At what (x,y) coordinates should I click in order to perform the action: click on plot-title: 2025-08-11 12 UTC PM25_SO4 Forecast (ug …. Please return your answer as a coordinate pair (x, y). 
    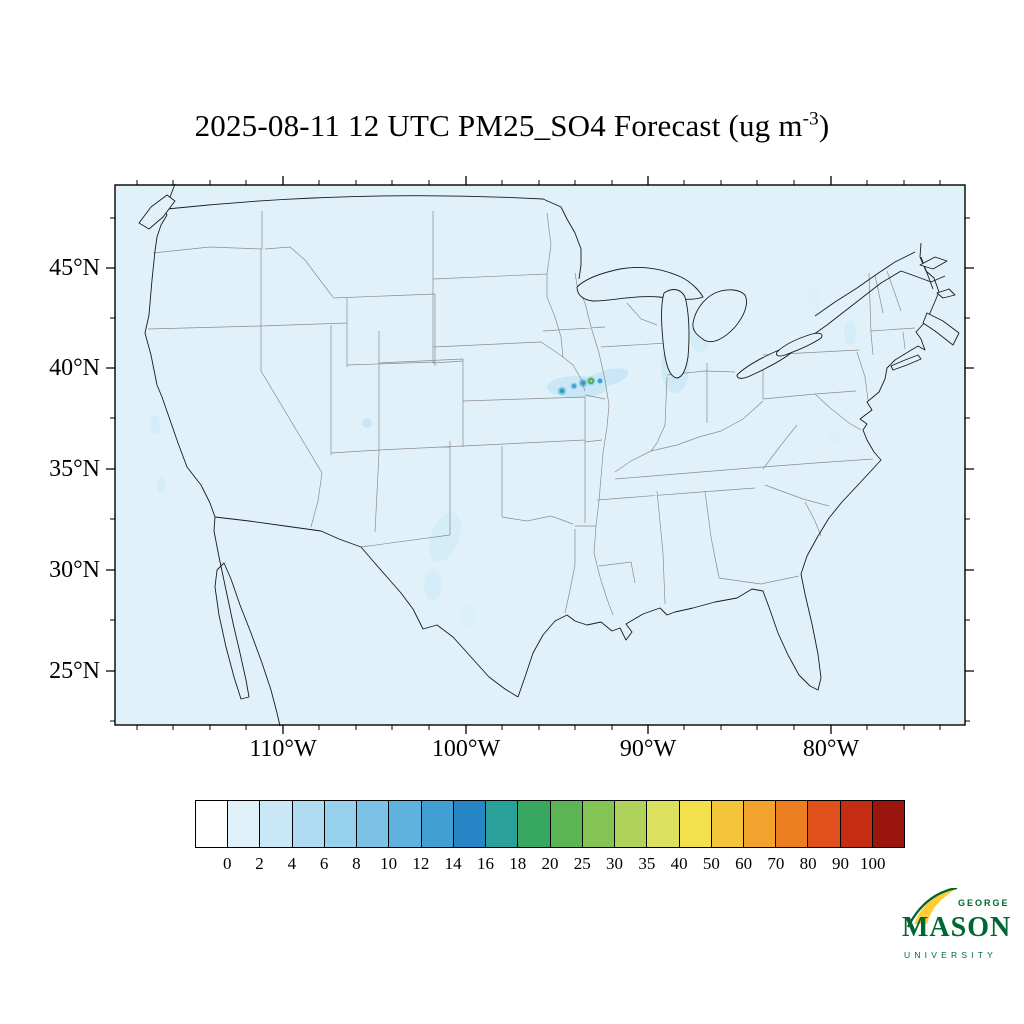
    Looking at the image, I should click on (512, 126).